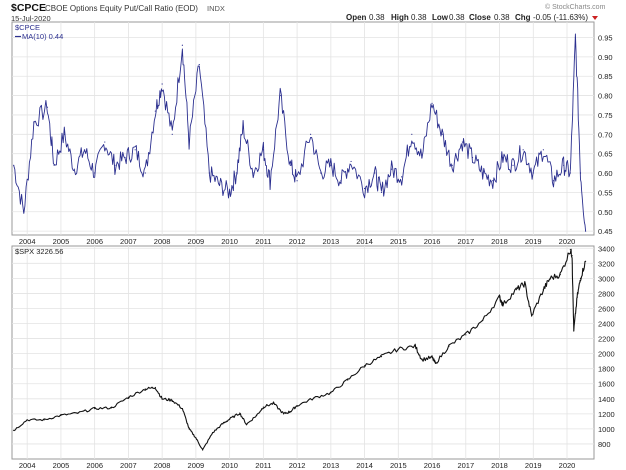  Describe the element at coordinates (605, 57) in the screenshot. I see `y-tick-label: 0.90` at that location.